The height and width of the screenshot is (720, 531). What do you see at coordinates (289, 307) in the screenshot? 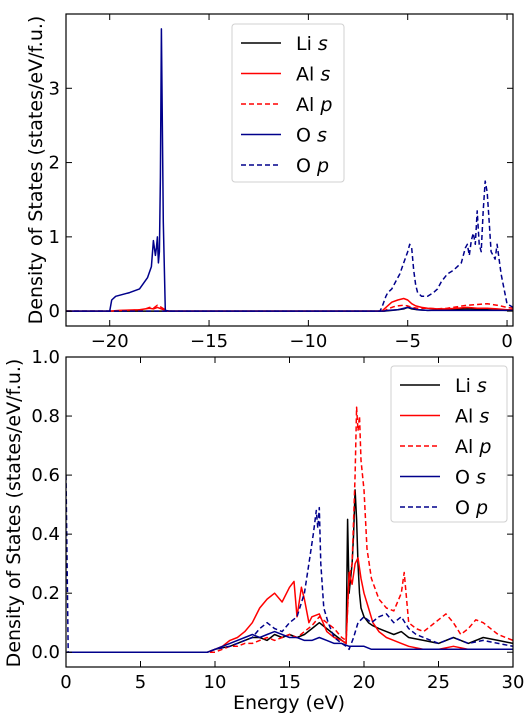
I see `series-line-al-p-dashed` at bounding box center [289, 307].